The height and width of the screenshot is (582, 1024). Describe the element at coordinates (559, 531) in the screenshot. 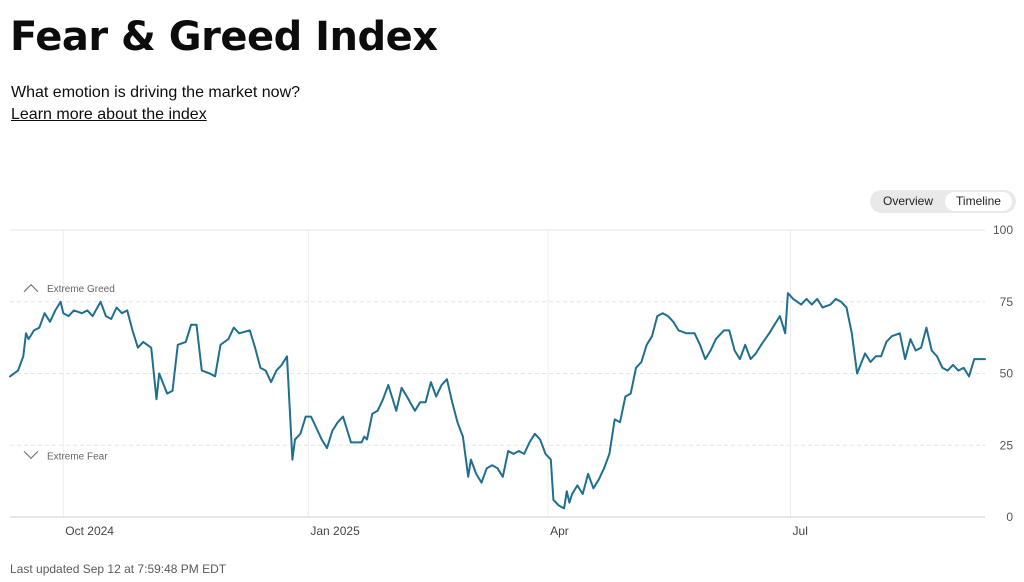

I see `x-tick-label: Apr` at that location.